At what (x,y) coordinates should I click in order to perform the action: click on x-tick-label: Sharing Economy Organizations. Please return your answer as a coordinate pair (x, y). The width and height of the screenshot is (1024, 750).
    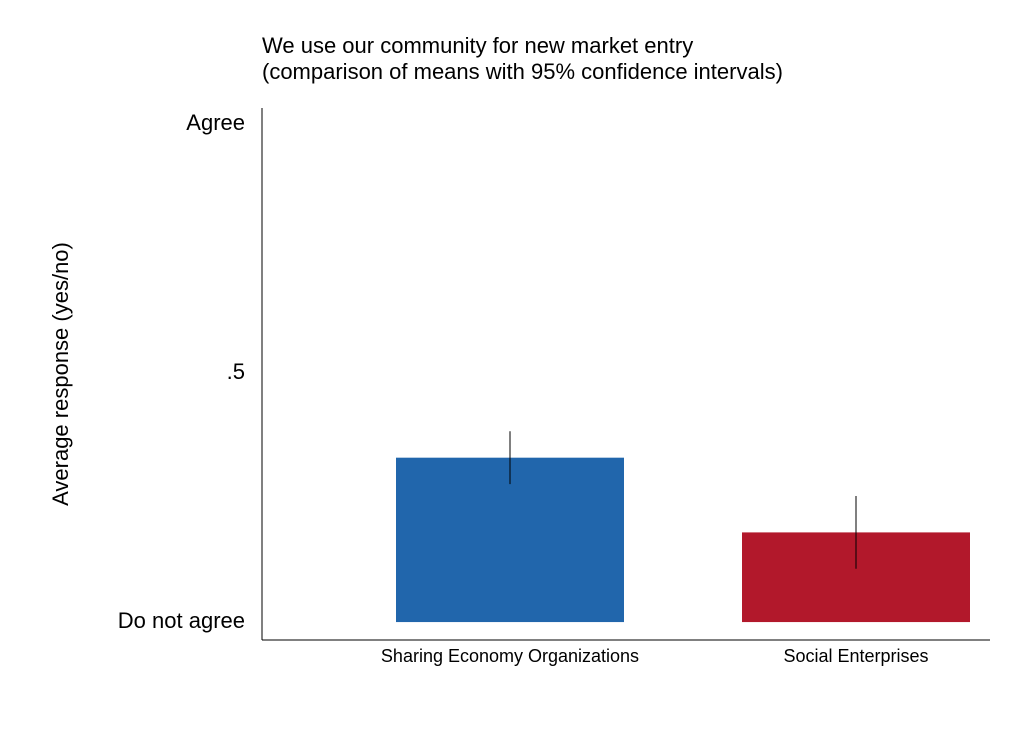
    Looking at the image, I should click on (510, 656).